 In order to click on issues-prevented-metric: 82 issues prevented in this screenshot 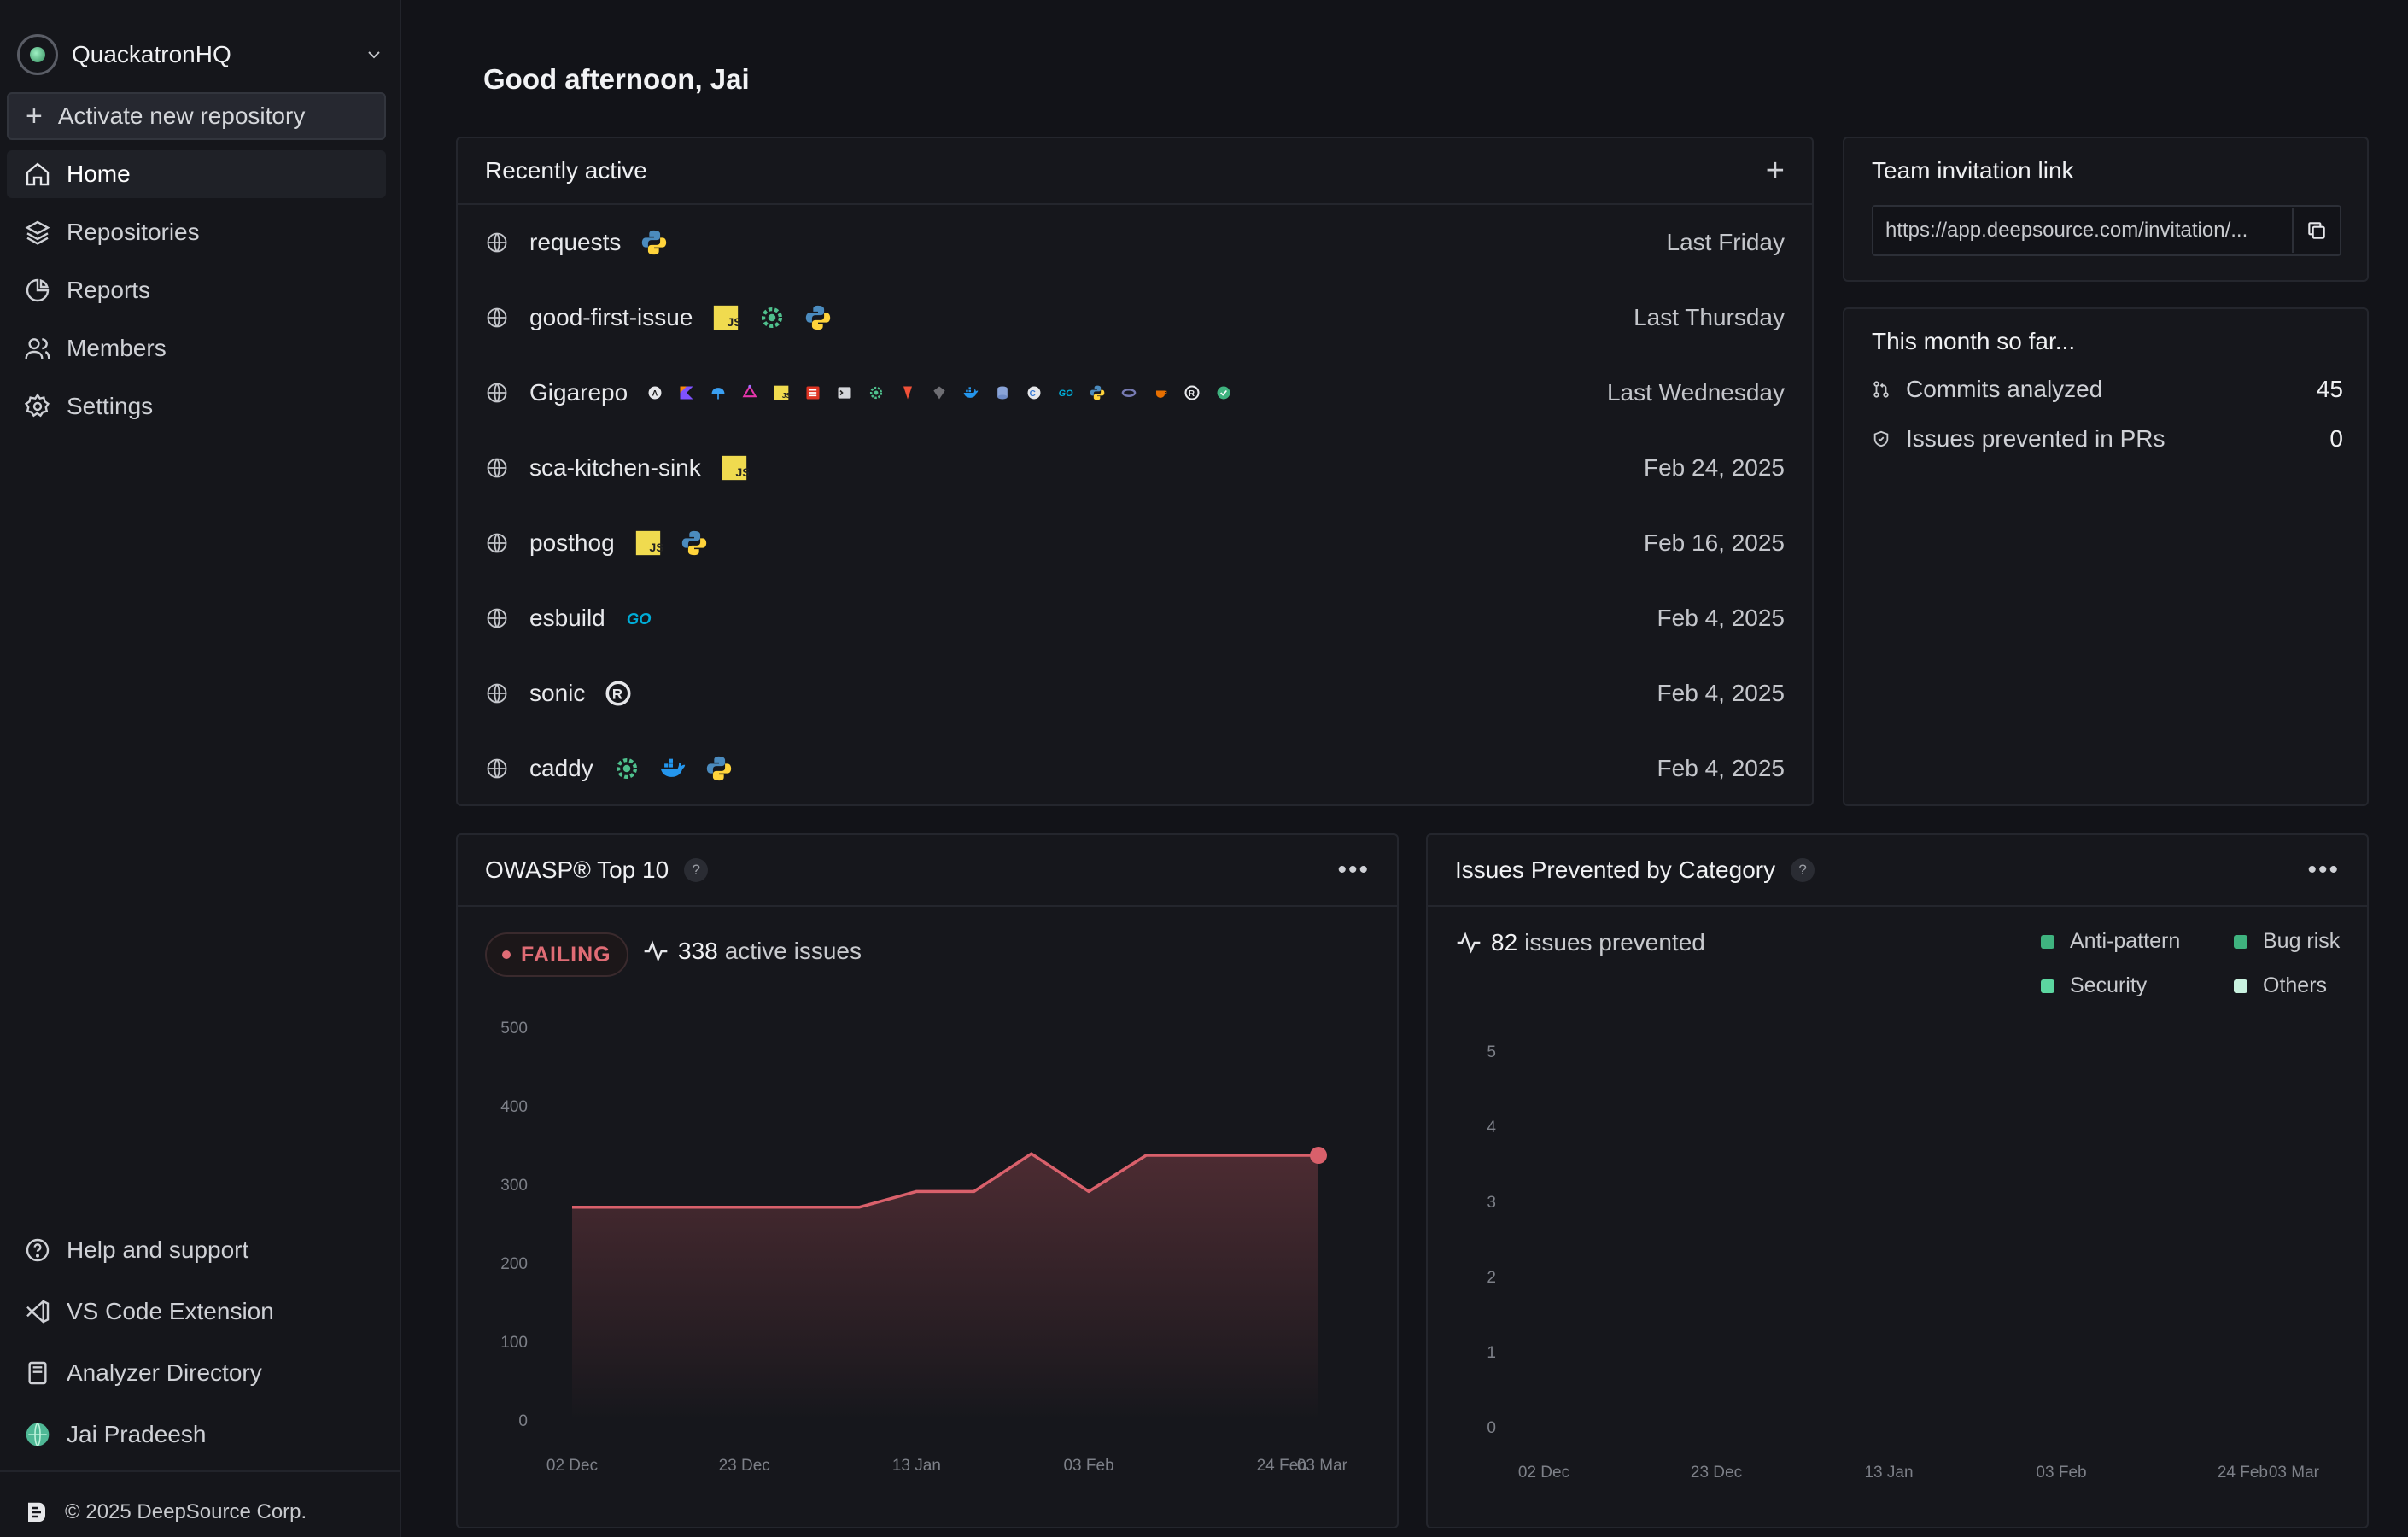, I will do `click(1580, 942)`.